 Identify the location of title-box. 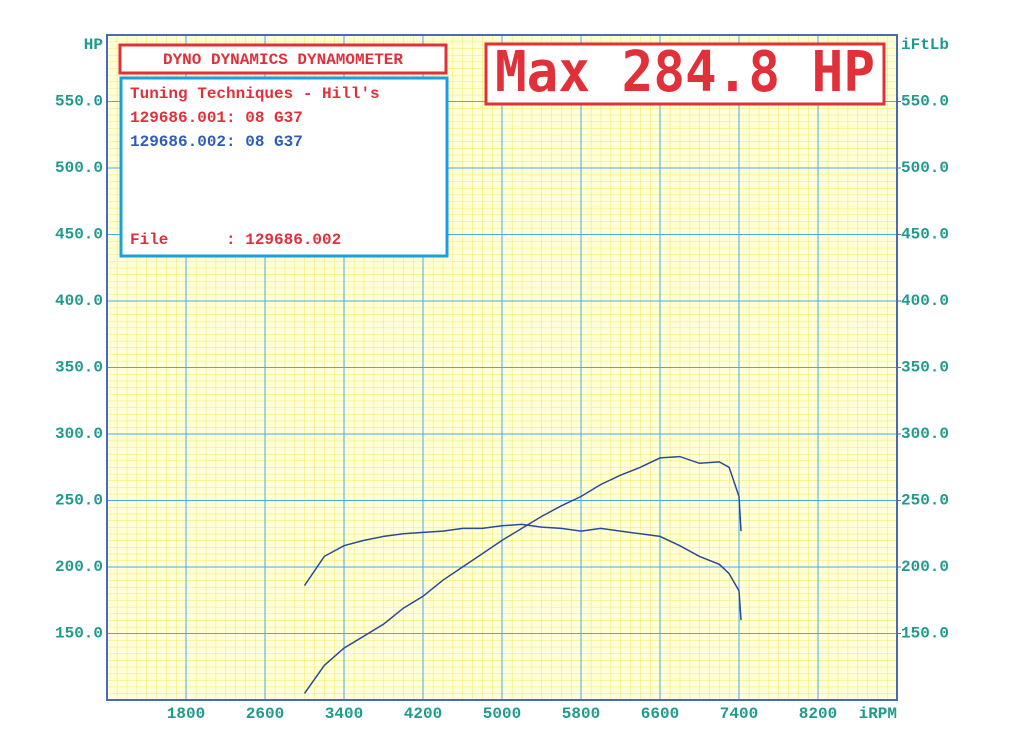
(283, 59).